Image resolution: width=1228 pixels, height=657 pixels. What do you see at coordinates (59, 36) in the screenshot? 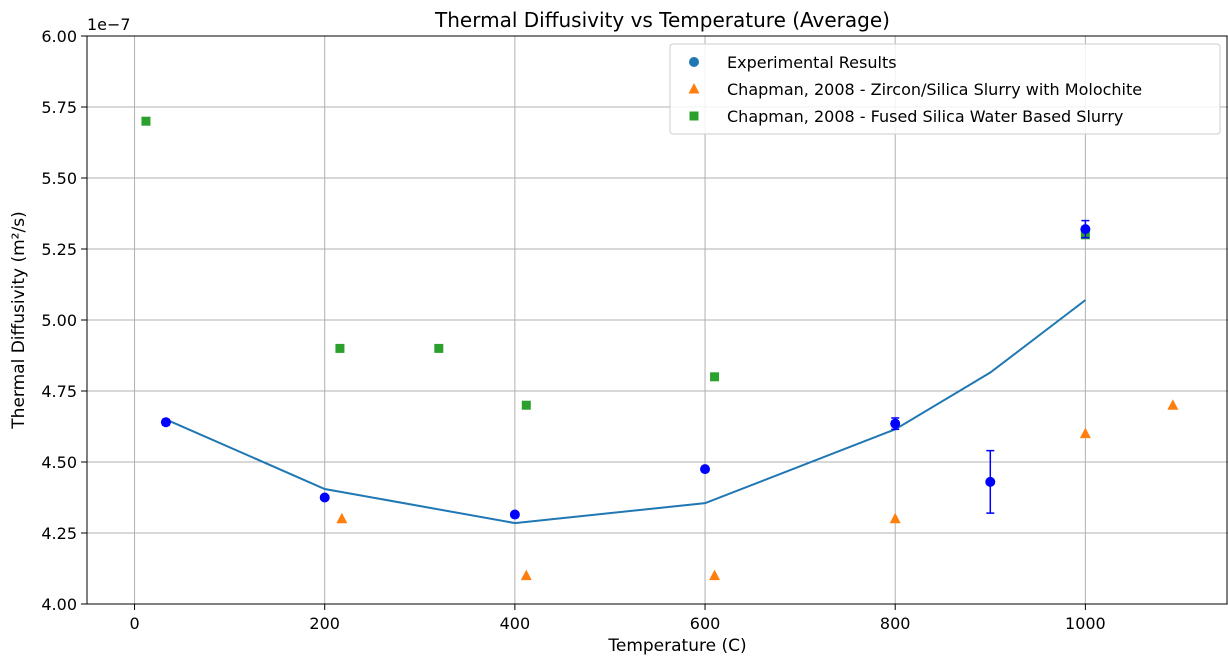
I see `y-tick-label: 6.00` at bounding box center [59, 36].